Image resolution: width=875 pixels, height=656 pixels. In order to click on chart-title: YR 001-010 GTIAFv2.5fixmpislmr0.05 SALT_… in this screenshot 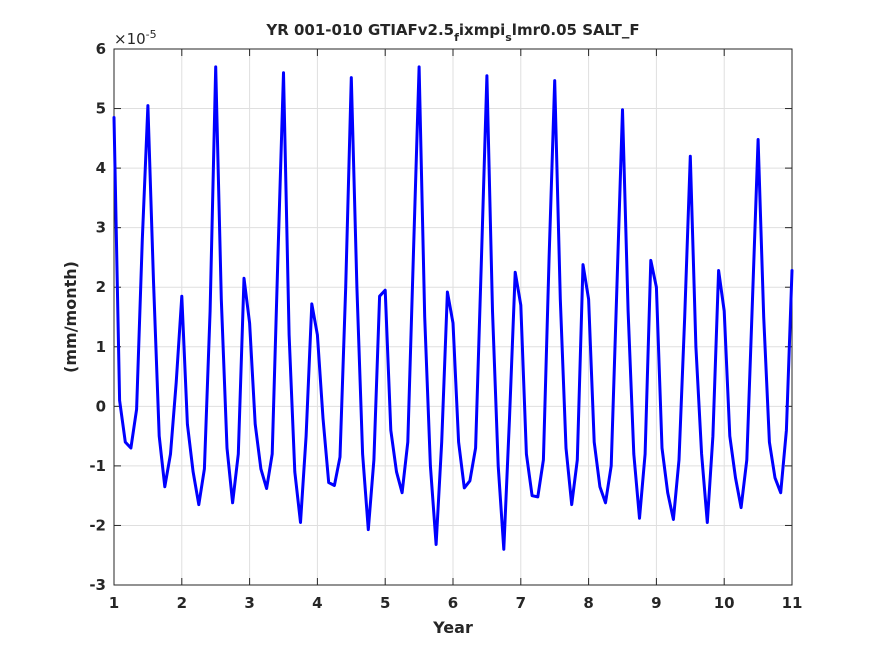, I will do `click(452, 32)`.